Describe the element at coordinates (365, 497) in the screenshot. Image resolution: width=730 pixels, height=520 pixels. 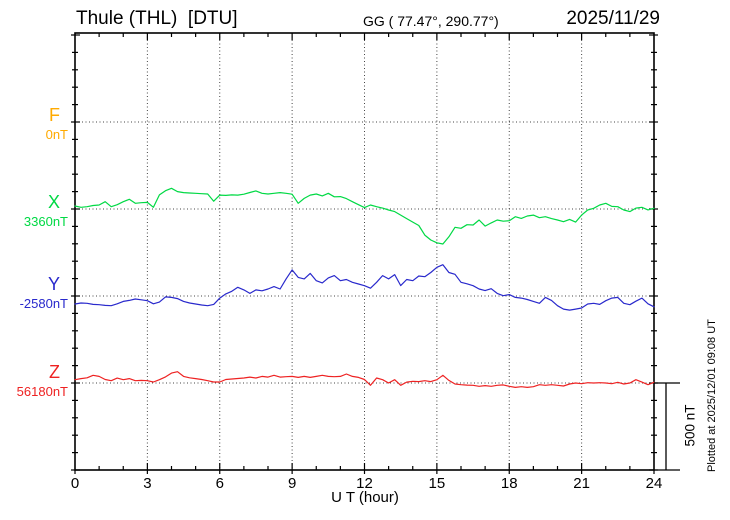
I see `x-axis-label: U T (hour)` at that location.